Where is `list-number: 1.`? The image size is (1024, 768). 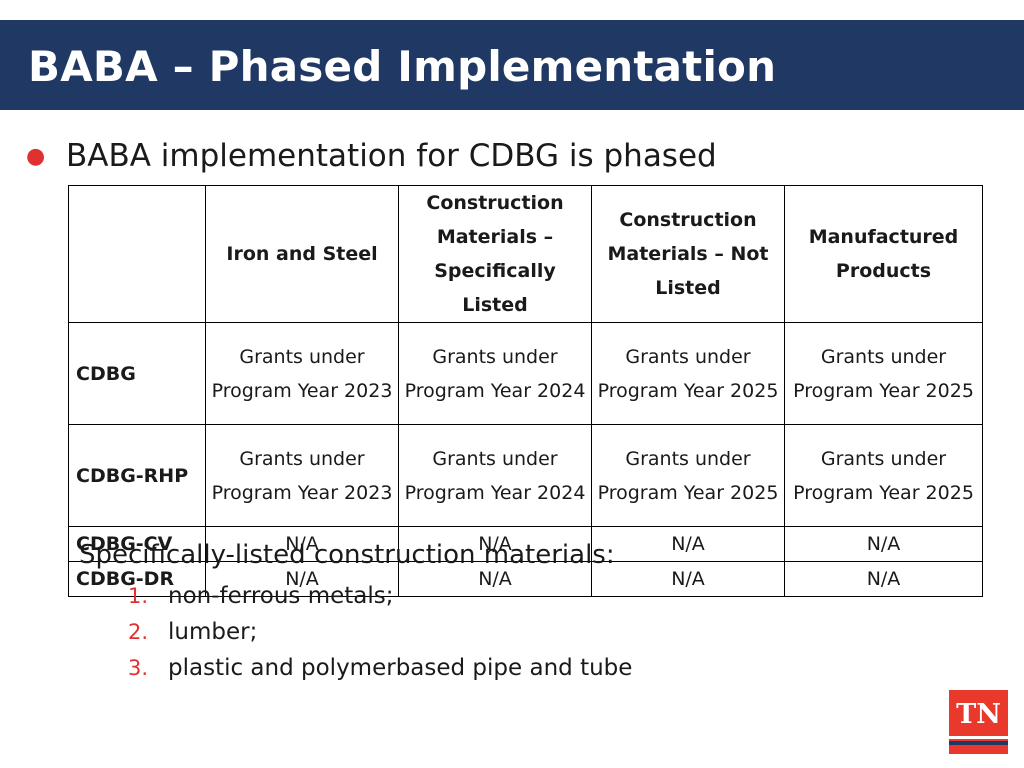 list-number: 1. is located at coordinates (138, 596).